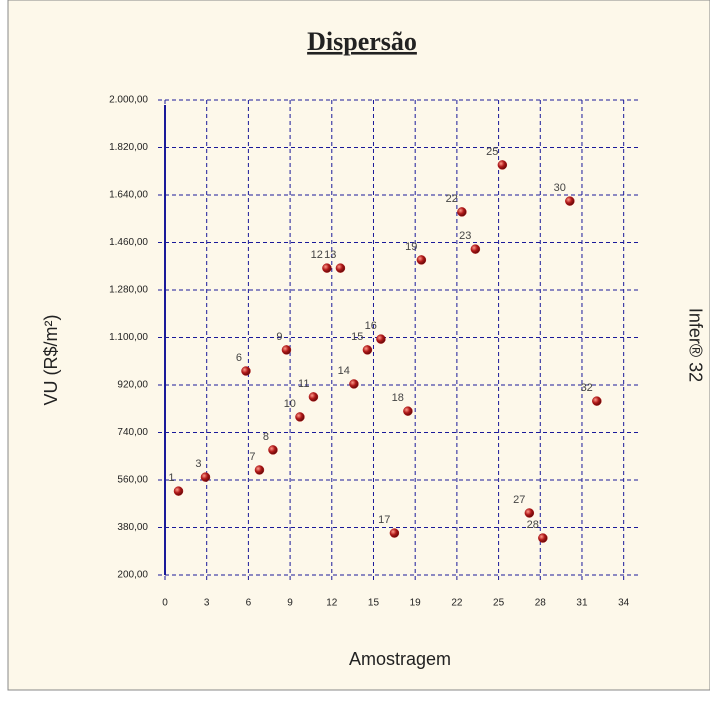 The image size is (710, 714). Describe the element at coordinates (587, 388) in the screenshot. I see `point-label: 32` at that location.